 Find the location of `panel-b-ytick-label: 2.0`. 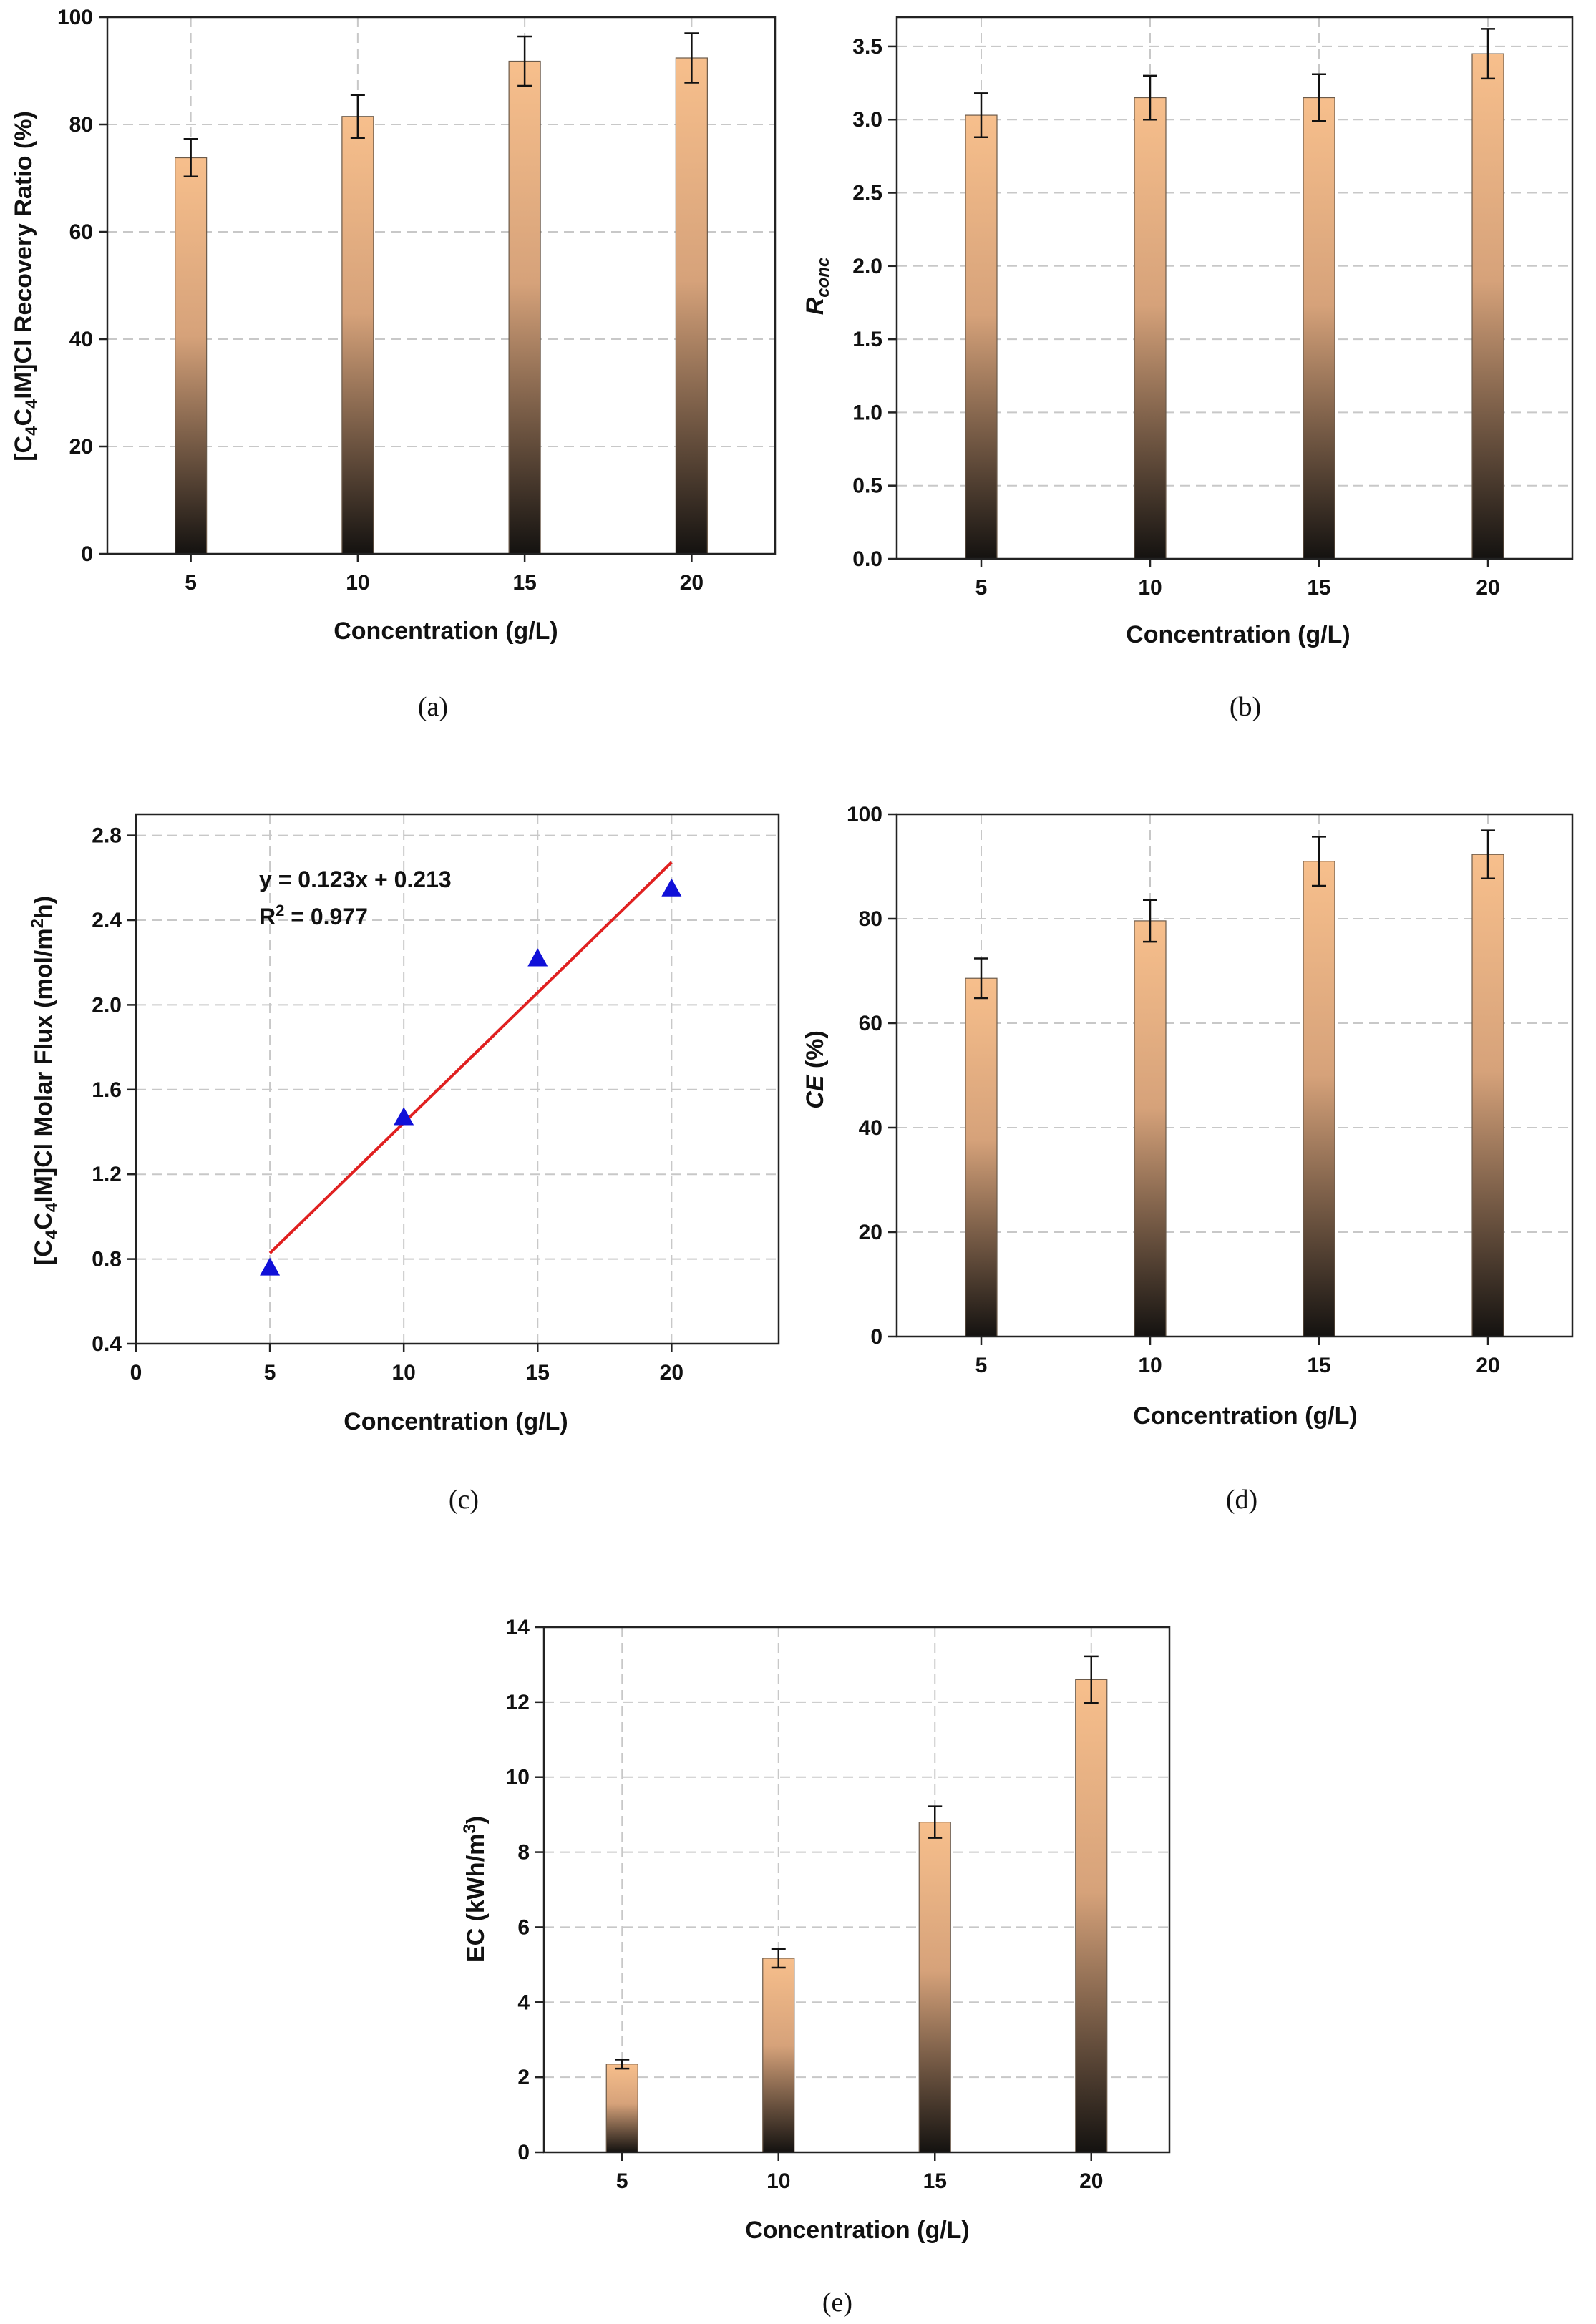

panel-b-ytick-label: 2.0 is located at coordinates (867, 267).